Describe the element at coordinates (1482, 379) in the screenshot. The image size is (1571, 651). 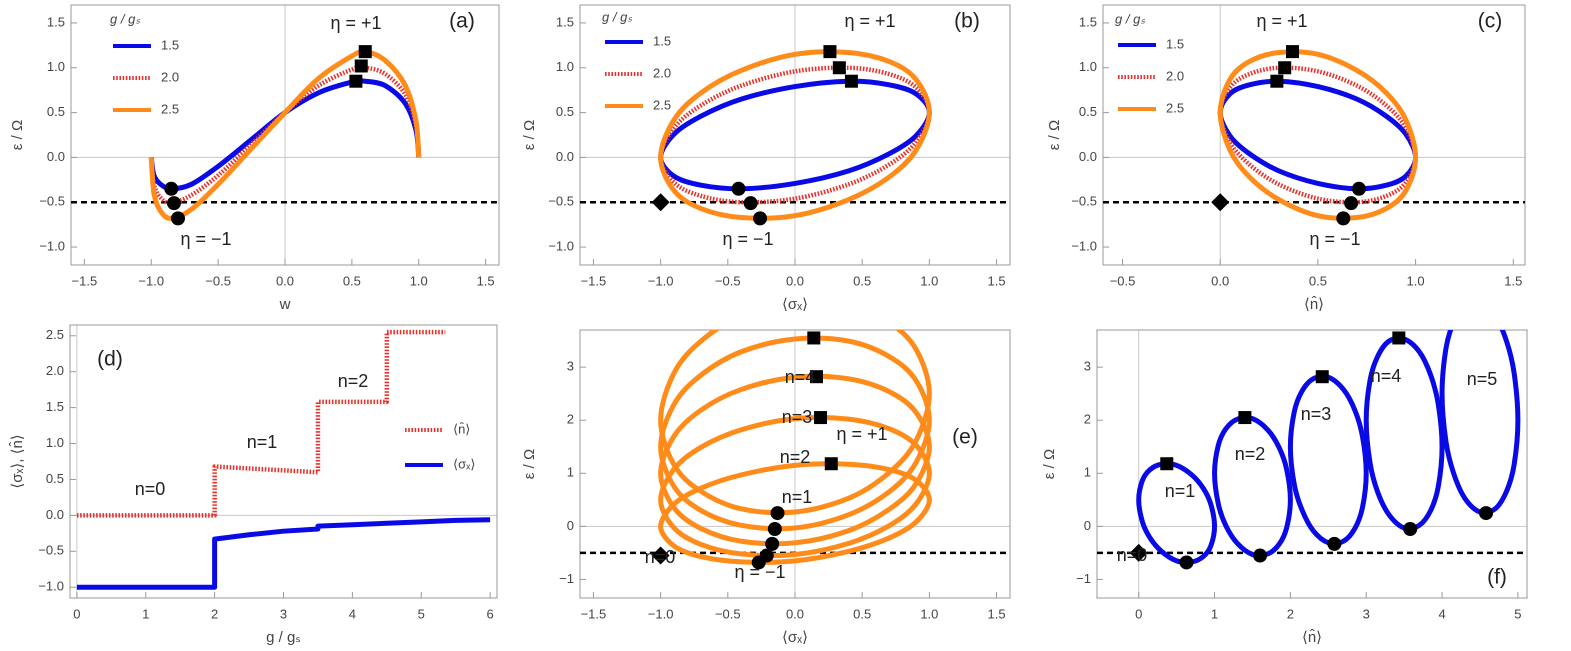
I see `annotation: n=5` at that location.